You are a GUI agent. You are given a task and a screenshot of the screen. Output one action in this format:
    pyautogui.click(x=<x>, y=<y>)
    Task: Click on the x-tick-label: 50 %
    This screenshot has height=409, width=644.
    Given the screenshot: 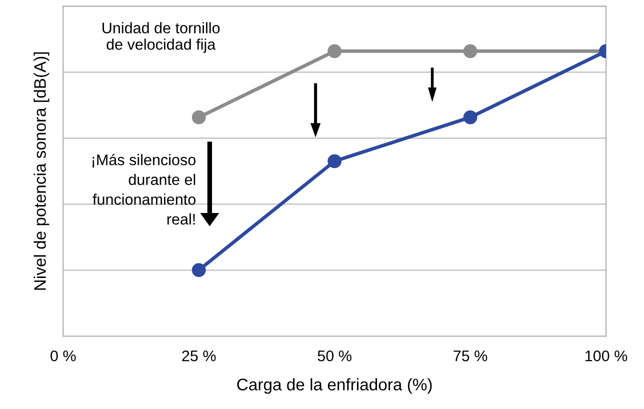 What is the action you would take?
    pyautogui.click(x=335, y=356)
    